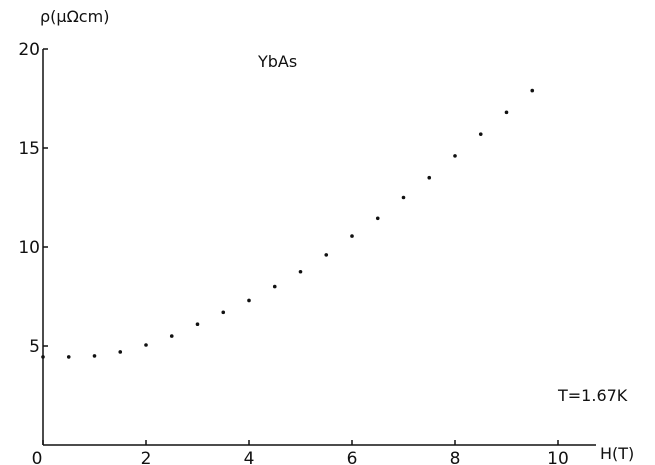 The width and height of the screenshot is (655, 465). I want to click on y-tick-label: 10, so click(29, 248).